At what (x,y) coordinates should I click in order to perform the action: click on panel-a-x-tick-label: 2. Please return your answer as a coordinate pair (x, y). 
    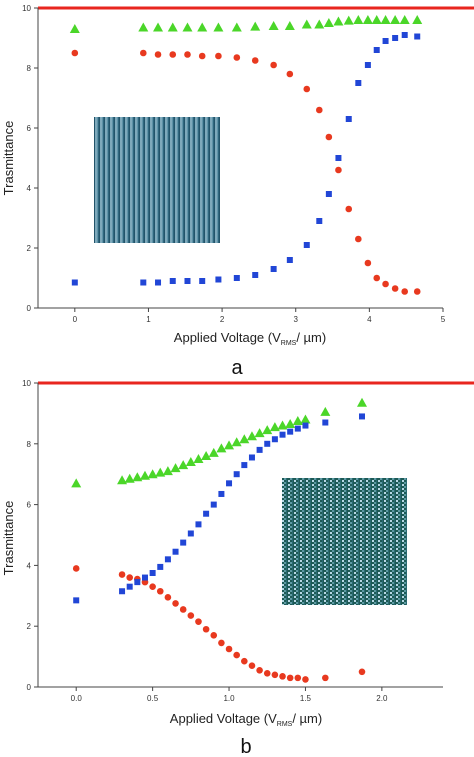
    Looking at the image, I should click on (222, 319).